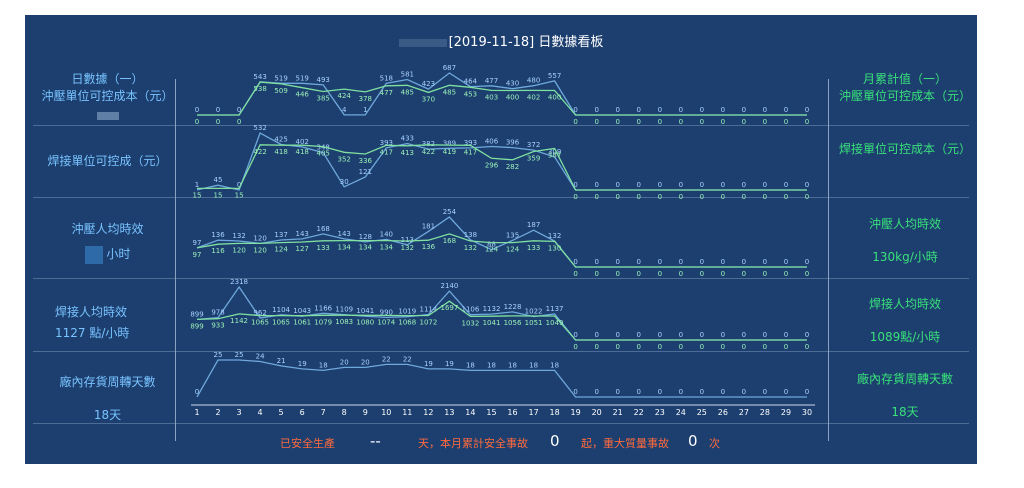 Image resolution: width=1024 pixels, height=488 pixels. Describe the element at coordinates (904, 79) in the screenshot. I see `right-label-r1-title: 月累計值（一）` at that location.